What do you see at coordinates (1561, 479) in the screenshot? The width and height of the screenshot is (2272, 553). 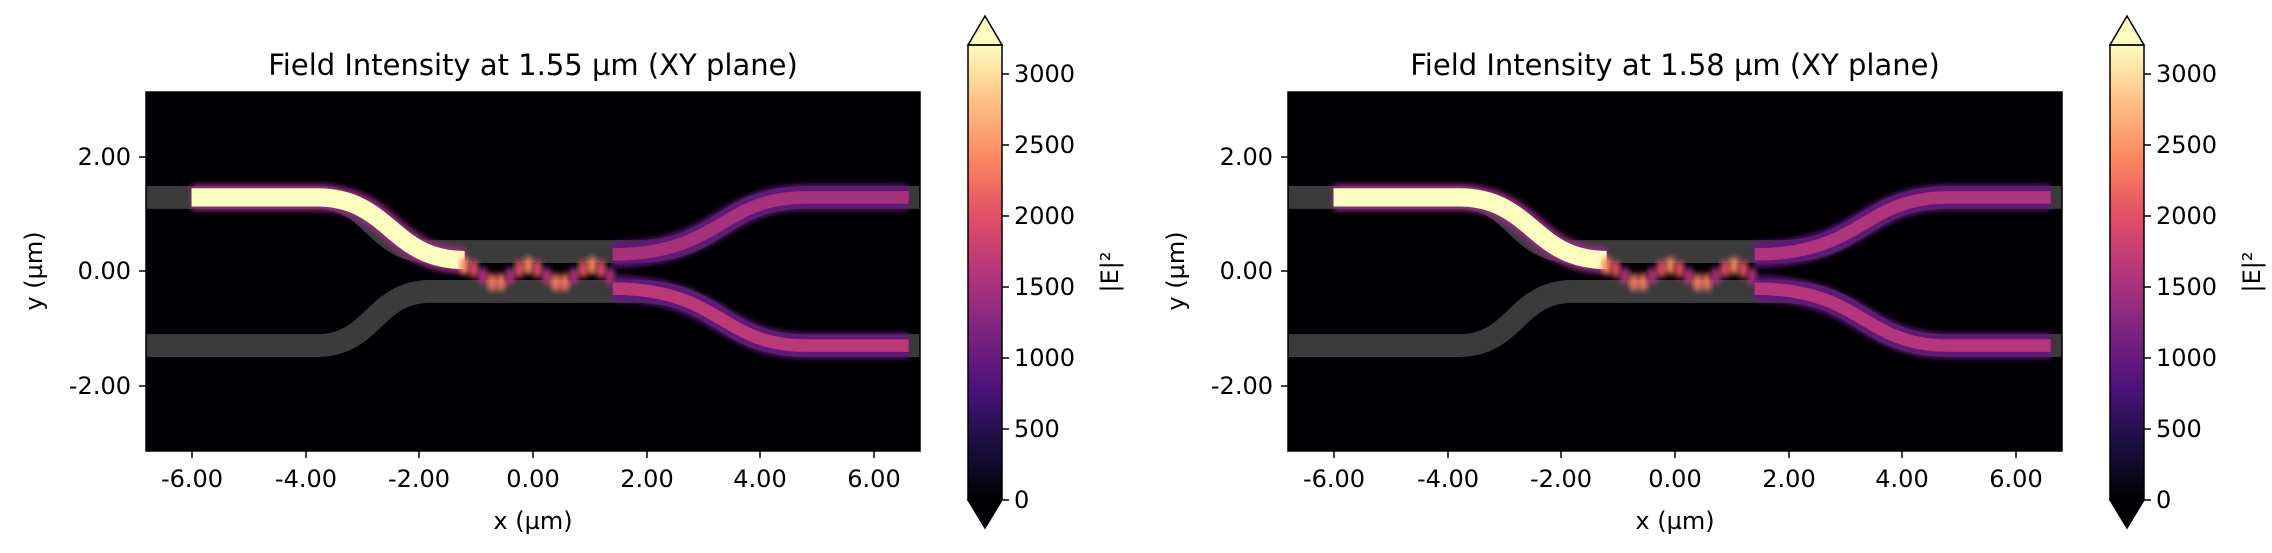 I see `panel-2-x-tick-label: -2.00` at bounding box center [1561, 479].